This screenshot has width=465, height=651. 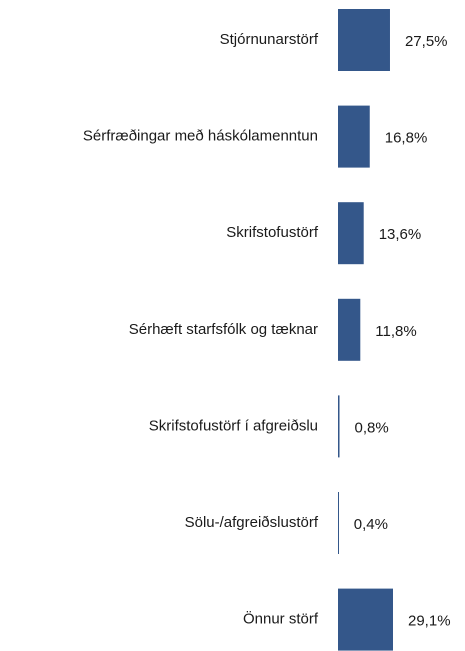 What do you see at coordinates (272, 232) in the screenshot?
I see `category-label: Skrifstofustörf` at bounding box center [272, 232].